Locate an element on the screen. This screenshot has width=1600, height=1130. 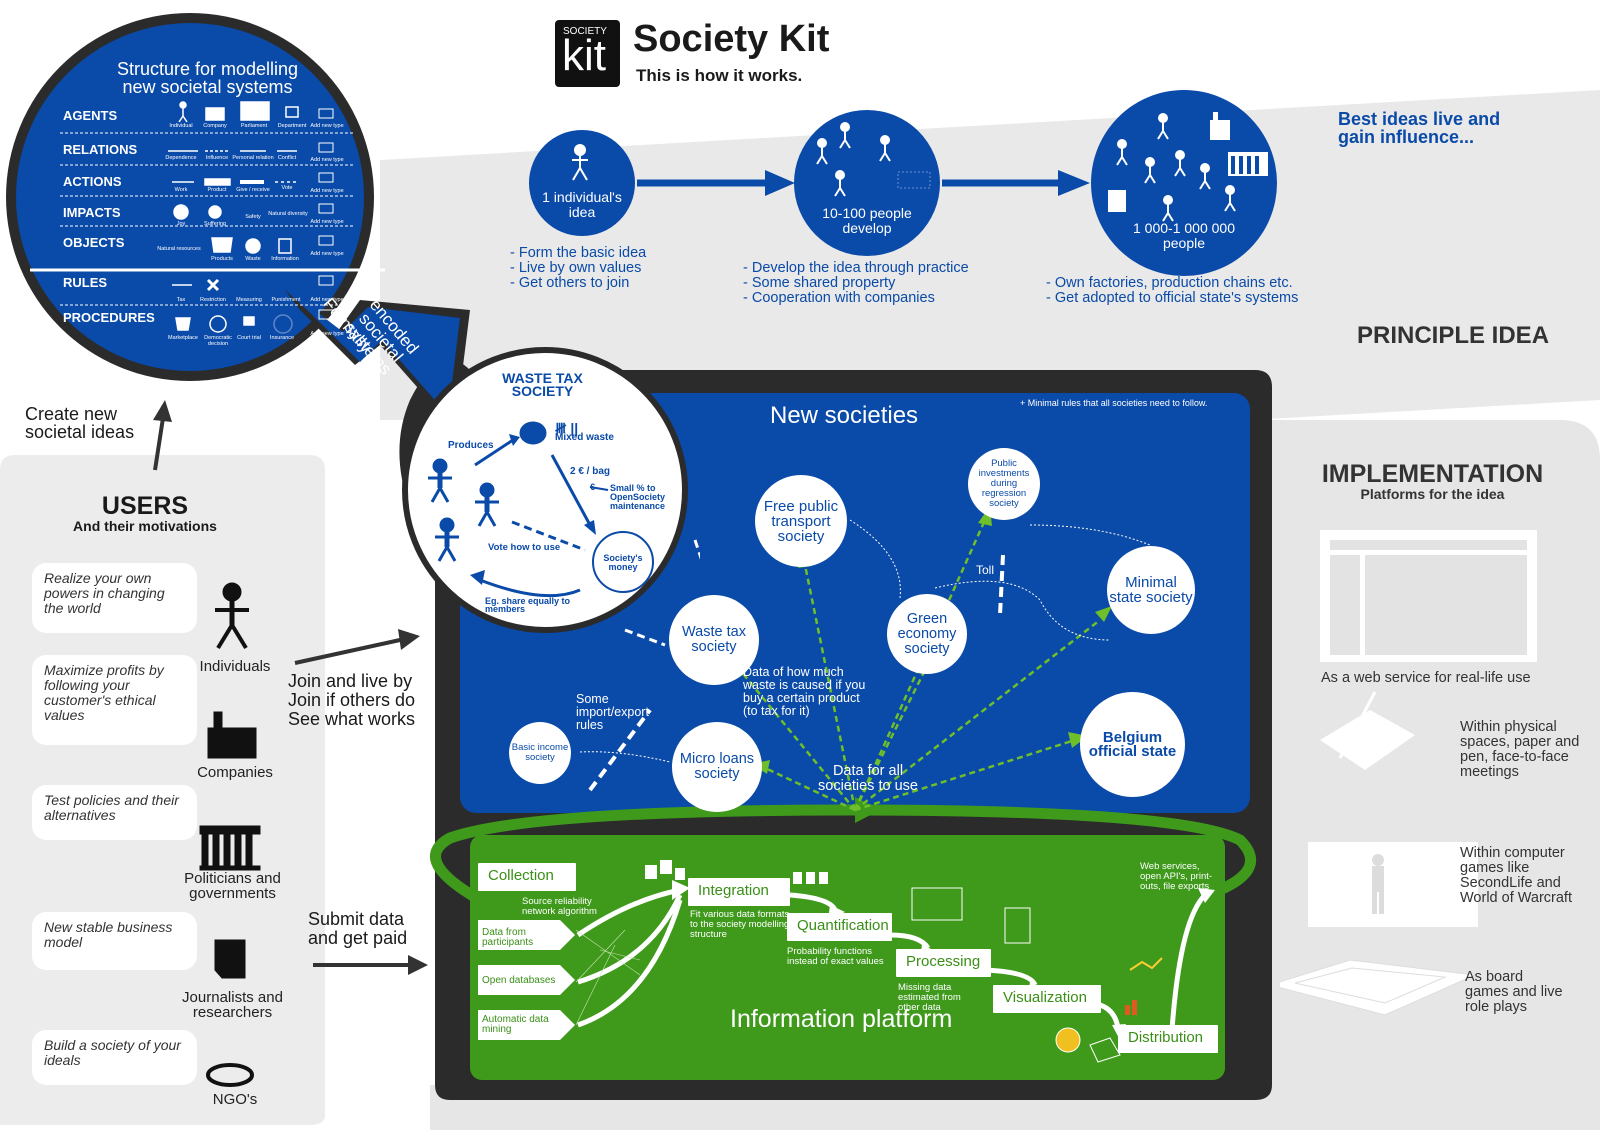
share-label: Eg. share equally to members is located at coordinates (528, 605).